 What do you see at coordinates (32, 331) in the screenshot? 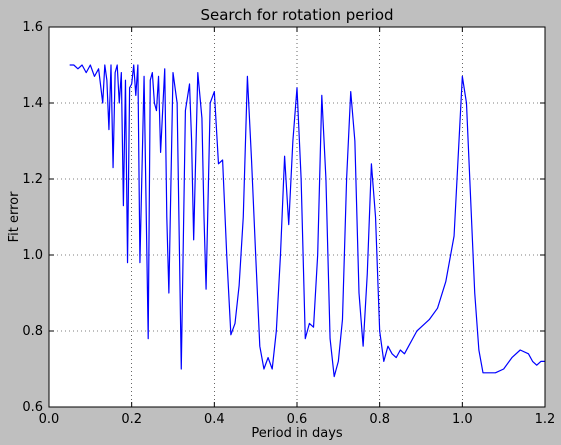
I see `y-tick-label: 0.8` at bounding box center [32, 331].